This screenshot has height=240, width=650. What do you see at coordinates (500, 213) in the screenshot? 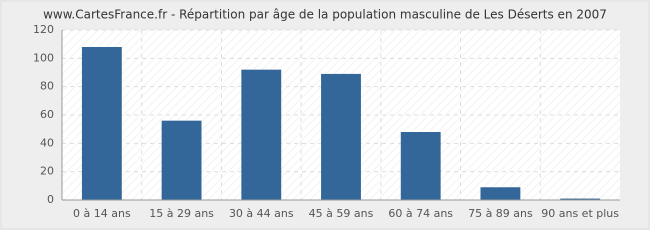
I see `x-tick-label: 75 à 89 ans` at bounding box center [500, 213].